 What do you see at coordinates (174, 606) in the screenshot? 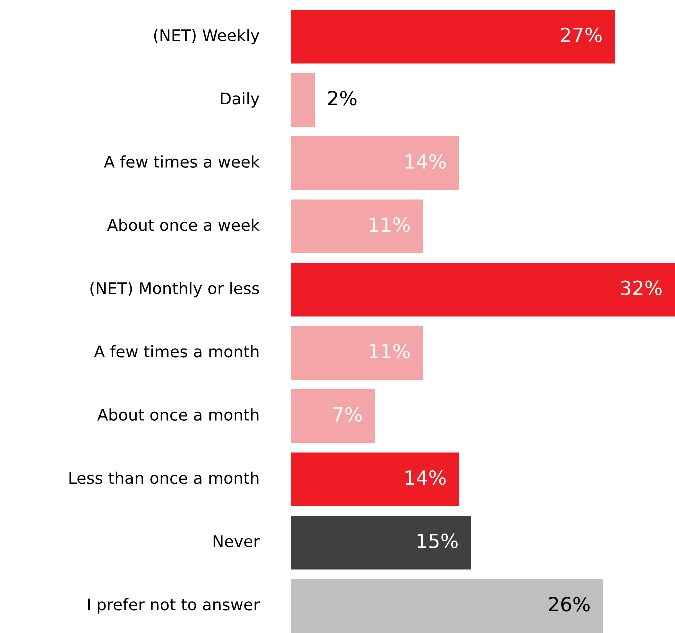
I see `y-tick-label: I prefer not to answer` at bounding box center [174, 606].